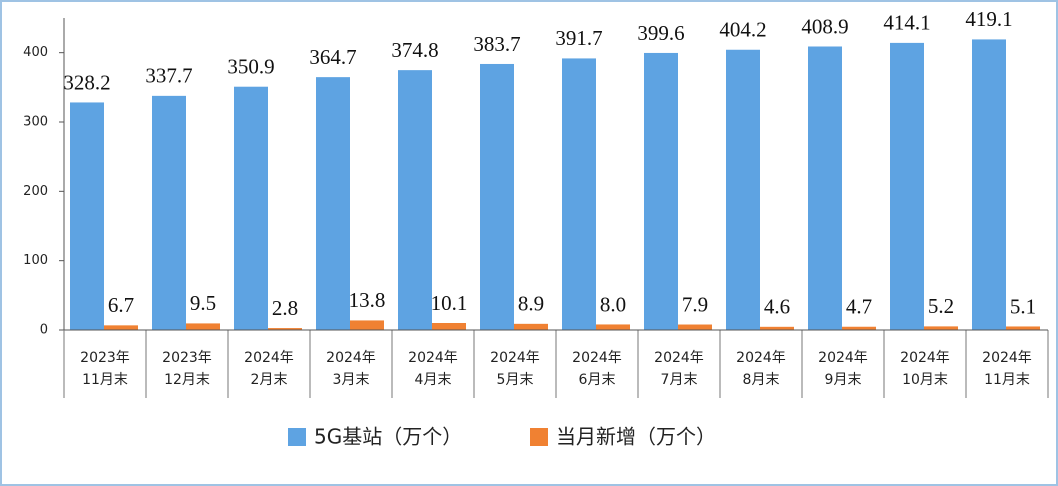 The width and height of the screenshot is (1058, 486). What do you see at coordinates (367, 300) in the screenshot?
I see `value-label: 13.8` at bounding box center [367, 300].